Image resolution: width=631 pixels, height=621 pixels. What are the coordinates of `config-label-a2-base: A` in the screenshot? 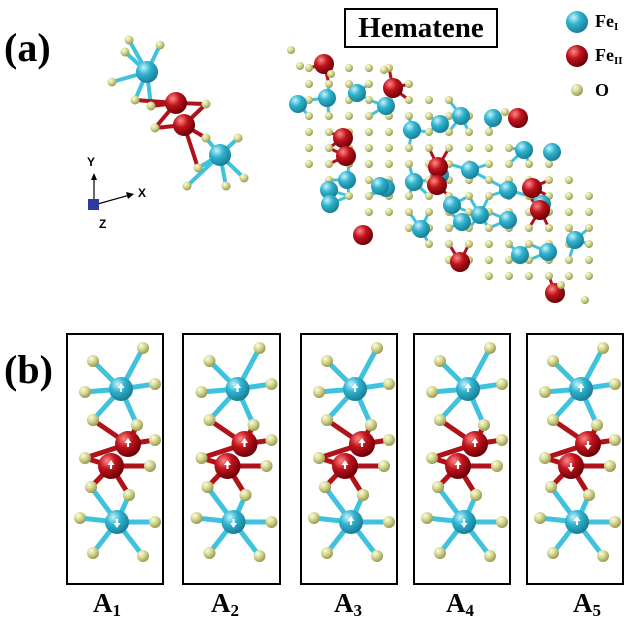 It's located at (221, 603).